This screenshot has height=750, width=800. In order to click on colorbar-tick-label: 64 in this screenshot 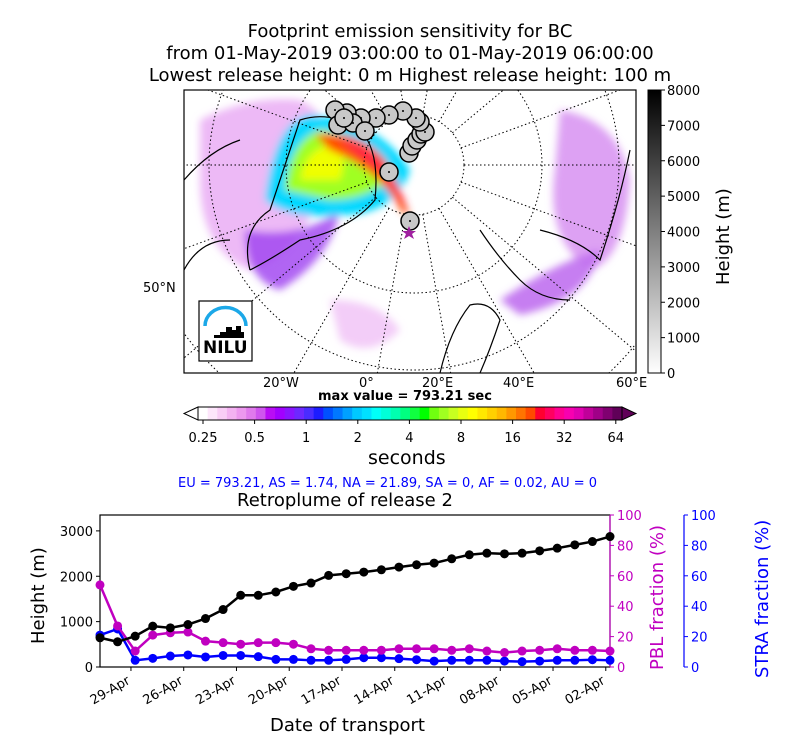, I will do `click(616, 438)`.